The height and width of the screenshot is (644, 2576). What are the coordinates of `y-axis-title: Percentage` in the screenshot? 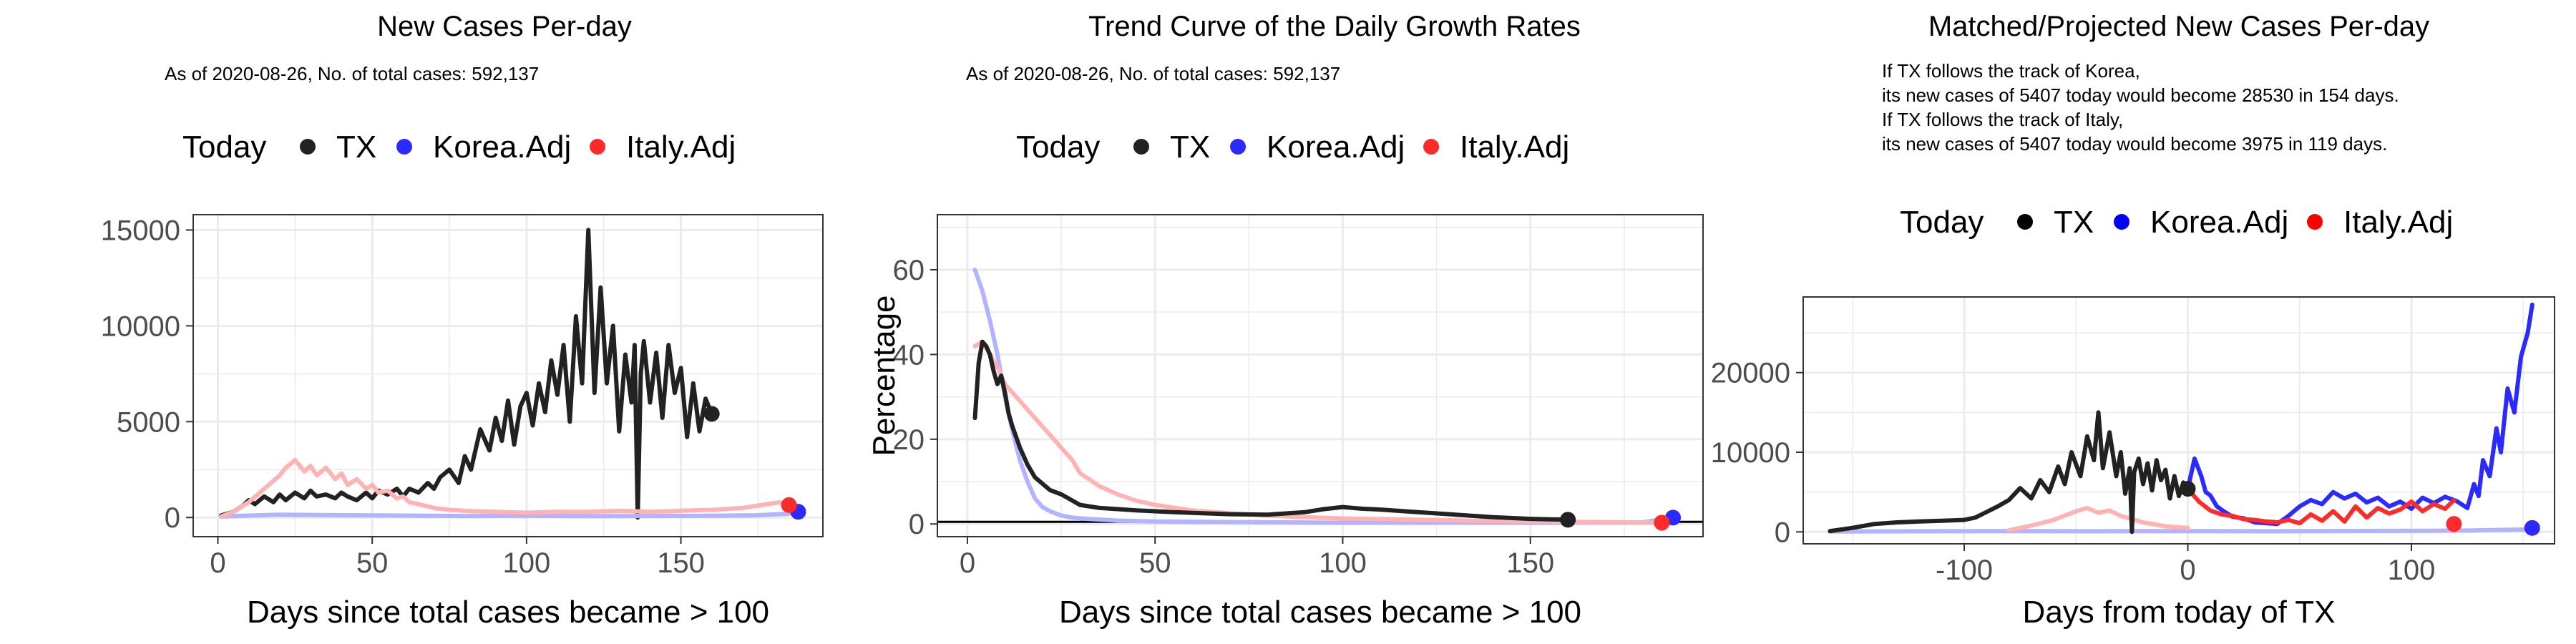 It's located at (884, 375).